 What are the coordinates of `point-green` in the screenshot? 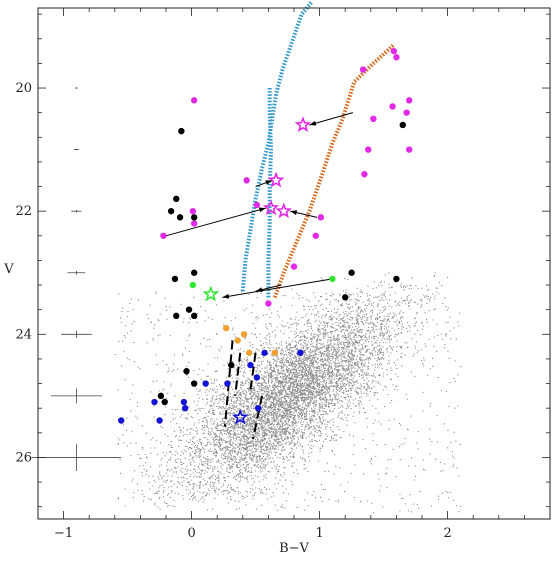 It's located at (193, 285).